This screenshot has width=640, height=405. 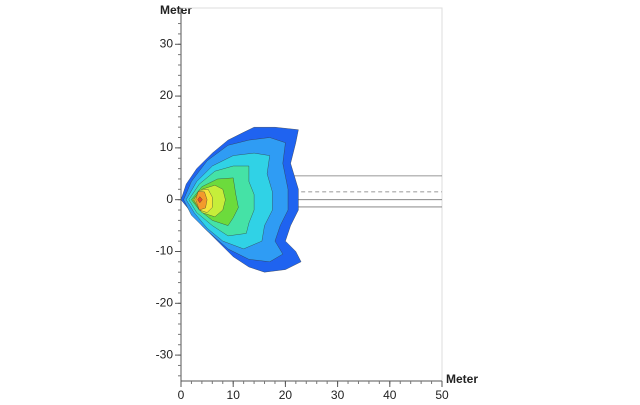 I want to click on x-tick-label: 40, so click(x=390, y=395).